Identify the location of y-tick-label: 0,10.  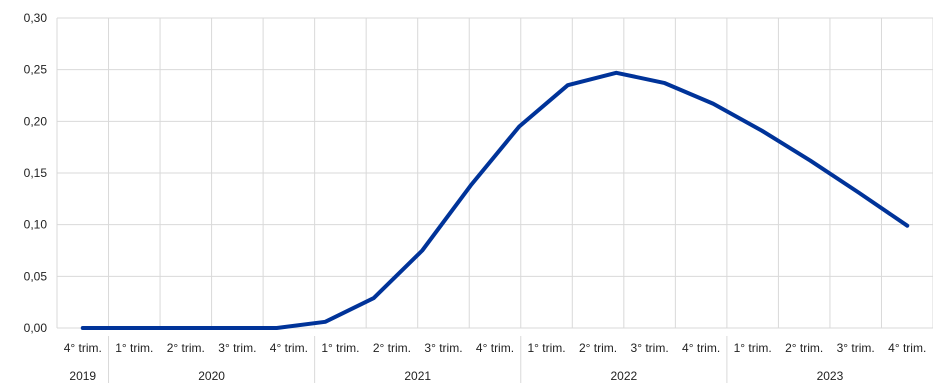
(36, 225).